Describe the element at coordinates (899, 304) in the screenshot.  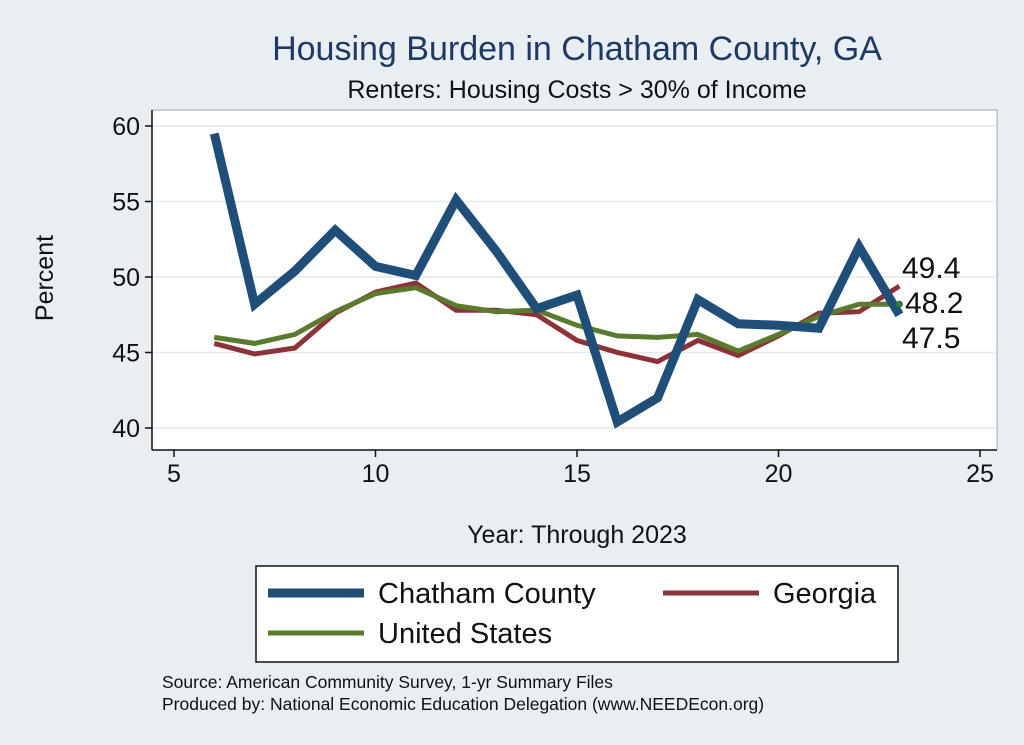
I see `us-endpoint-marker` at that location.